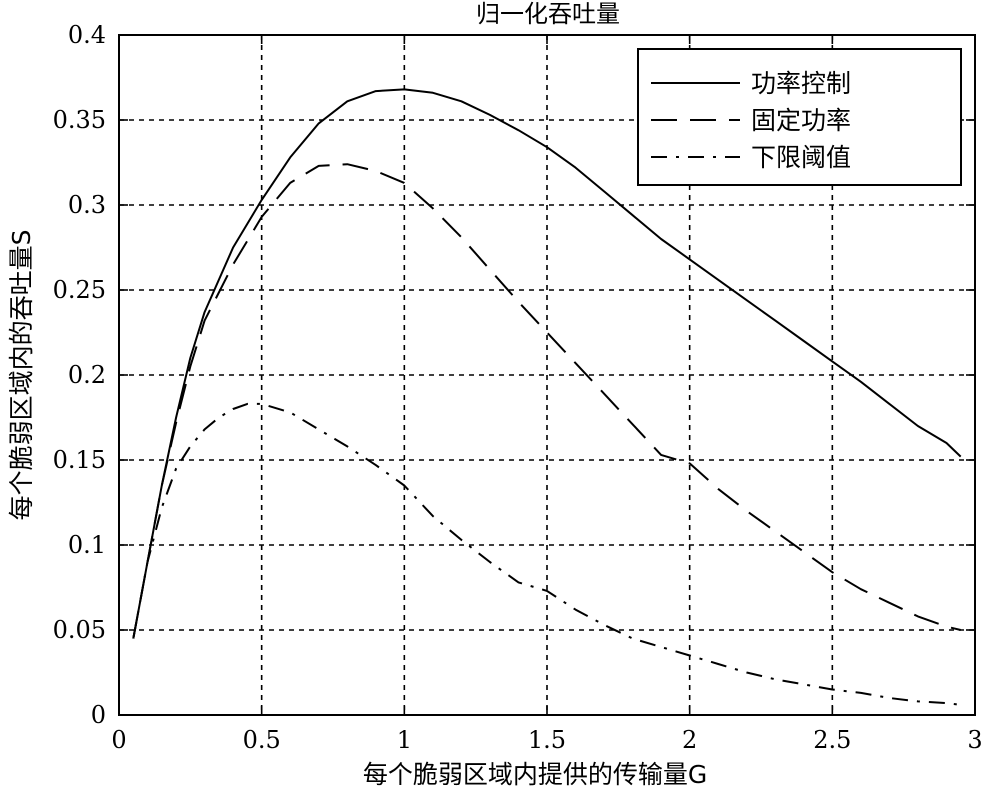 This screenshot has height=794, width=985. What do you see at coordinates (832, 740) in the screenshot?
I see `x-tick-label: 2.5` at bounding box center [832, 740].